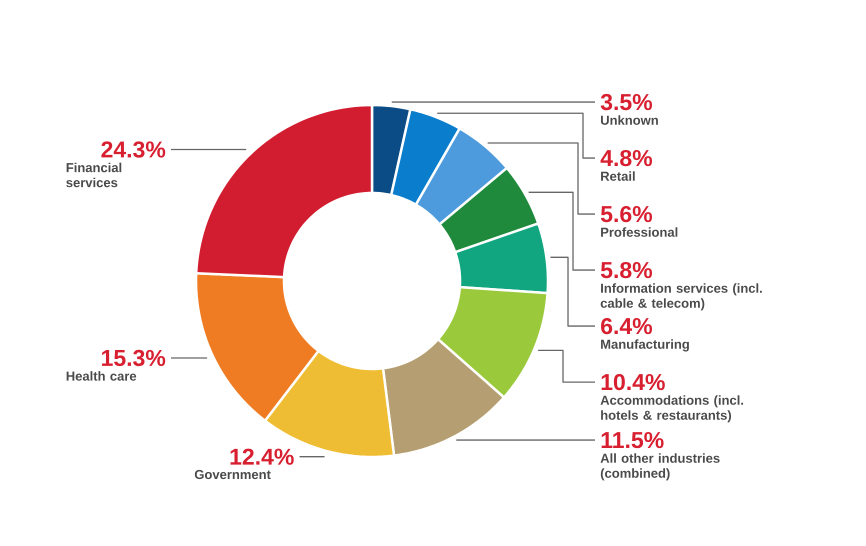  Describe the element at coordinates (262, 456) in the screenshot. I see `data-label: 12.4%` at that location.